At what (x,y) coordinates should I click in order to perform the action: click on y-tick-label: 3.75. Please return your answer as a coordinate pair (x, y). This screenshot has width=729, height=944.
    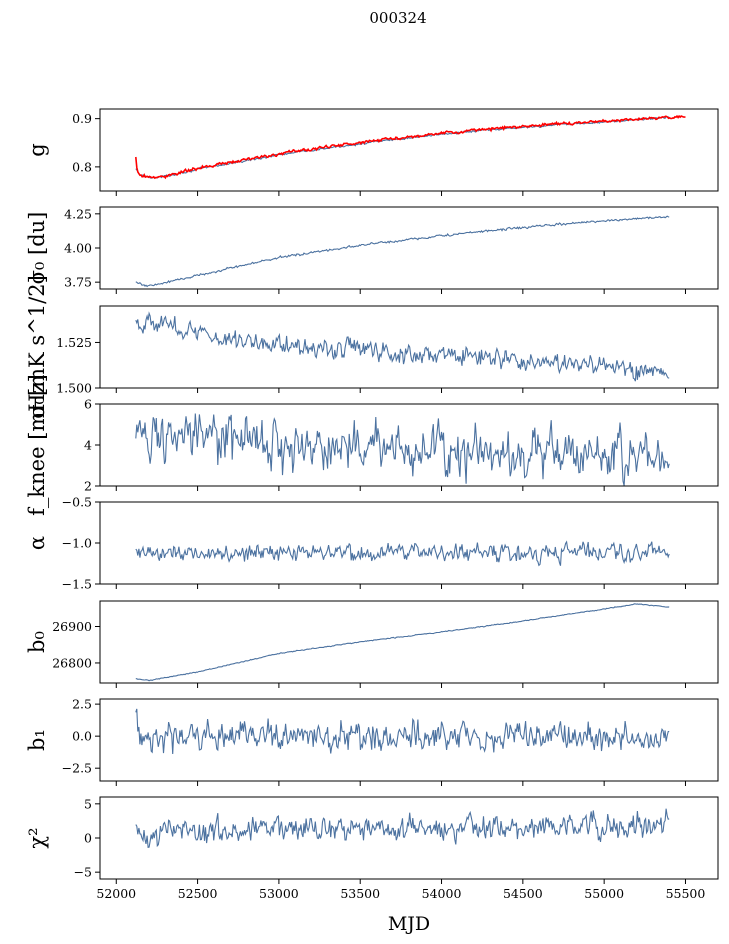
    Looking at the image, I should click on (78, 282).